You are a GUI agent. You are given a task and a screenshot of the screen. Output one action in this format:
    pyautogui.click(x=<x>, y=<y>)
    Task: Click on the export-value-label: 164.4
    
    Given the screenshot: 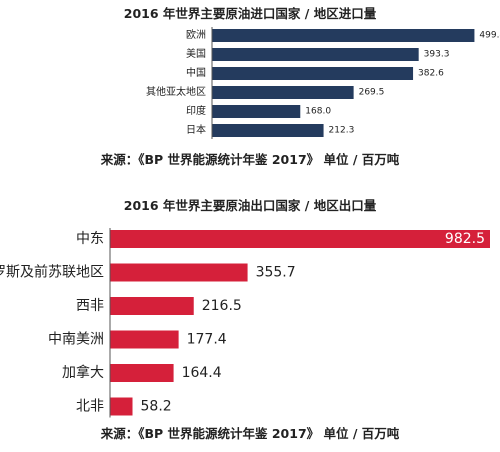 What is the action you would take?
    pyautogui.click(x=202, y=373)
    